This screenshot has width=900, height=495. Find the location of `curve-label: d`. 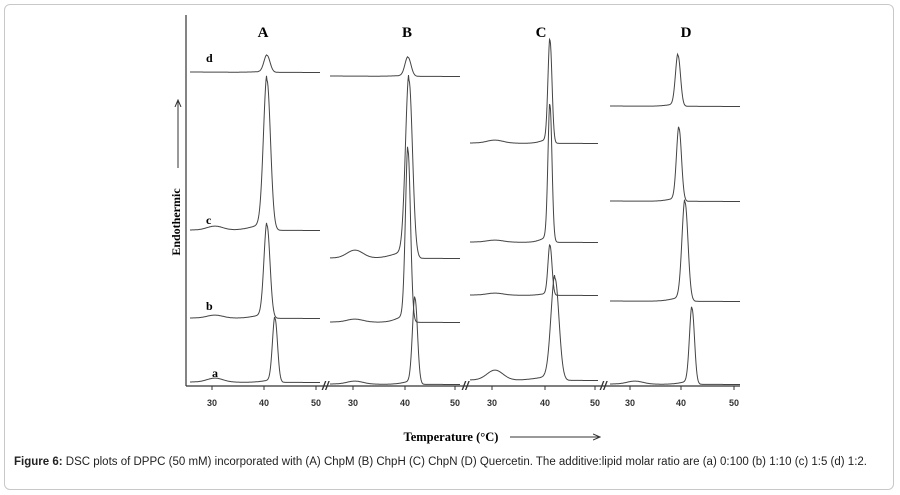

curve-label: d is located at coordinates (209, 58).